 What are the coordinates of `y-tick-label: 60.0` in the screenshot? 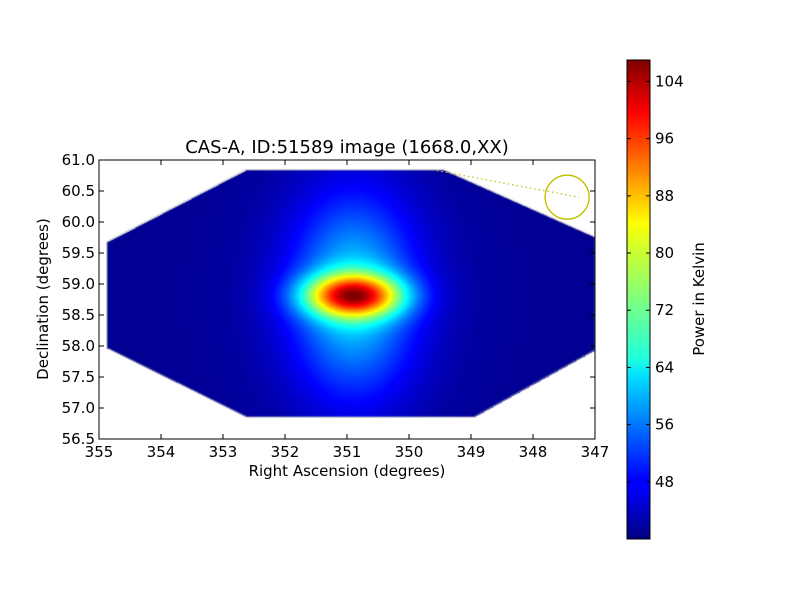 It's located at (78, 222).